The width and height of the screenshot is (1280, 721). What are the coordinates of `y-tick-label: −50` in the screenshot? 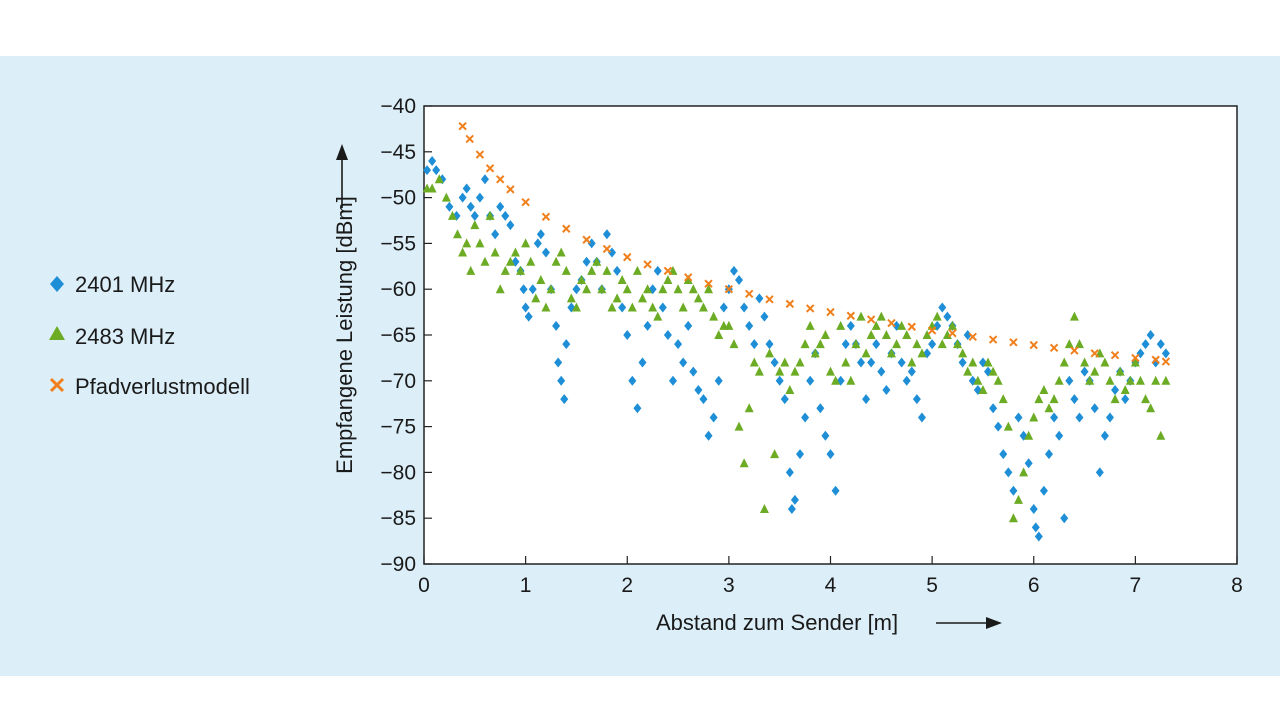 It's located at (398, 198).